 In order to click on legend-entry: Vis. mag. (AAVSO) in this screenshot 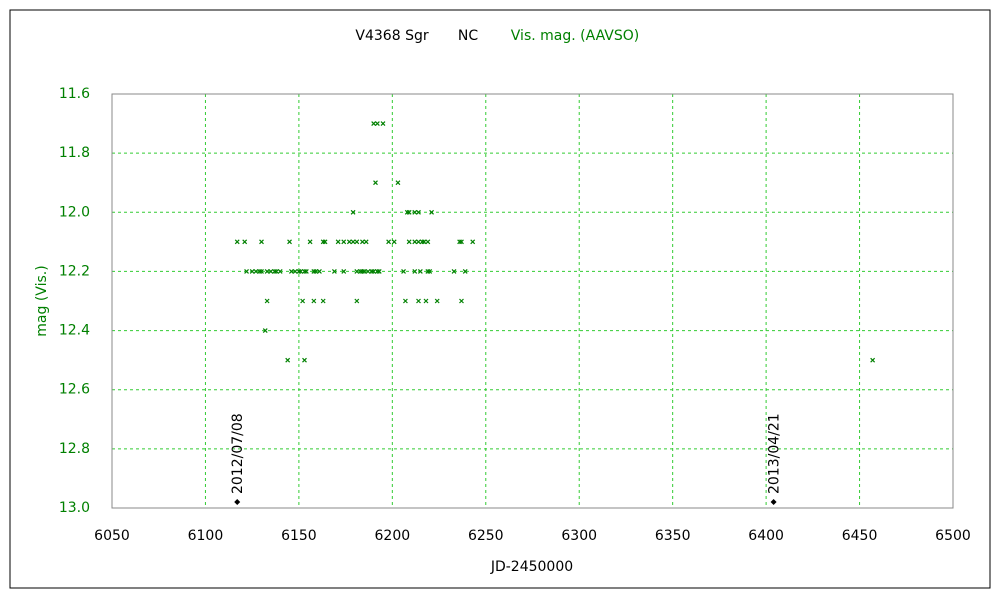, I will do `click(575, 36)`.